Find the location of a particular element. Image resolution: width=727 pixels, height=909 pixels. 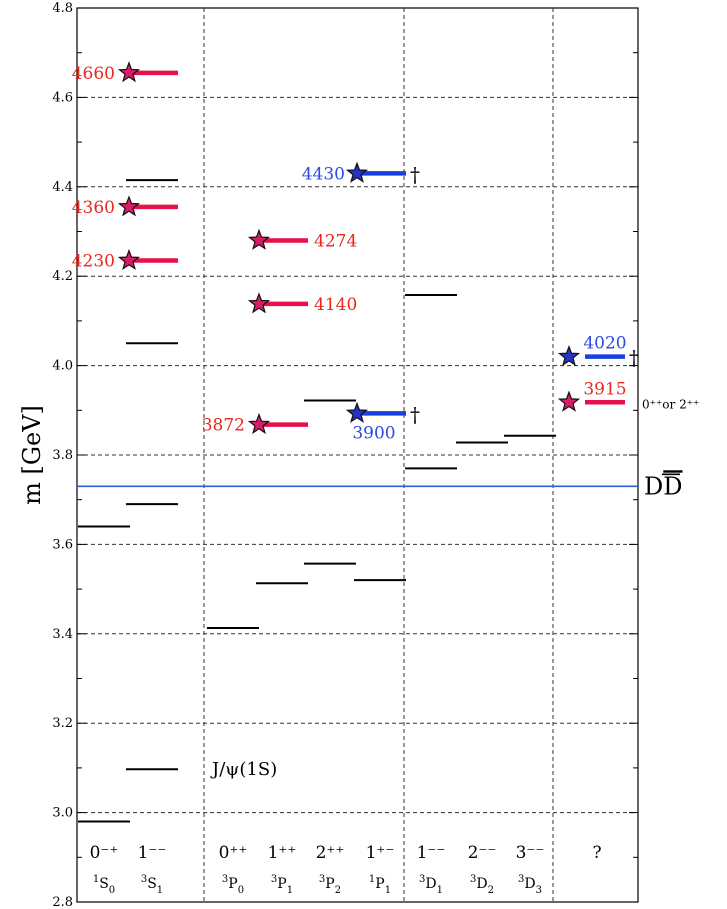

jpc-label: ? is located at coordinates (596, 853).